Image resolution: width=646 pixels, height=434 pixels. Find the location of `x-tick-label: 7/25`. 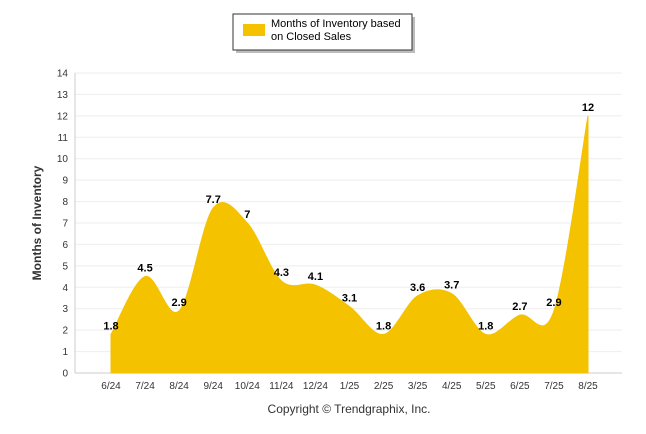

x-tick-label: 7/25 is located at coordinates (554, 386).